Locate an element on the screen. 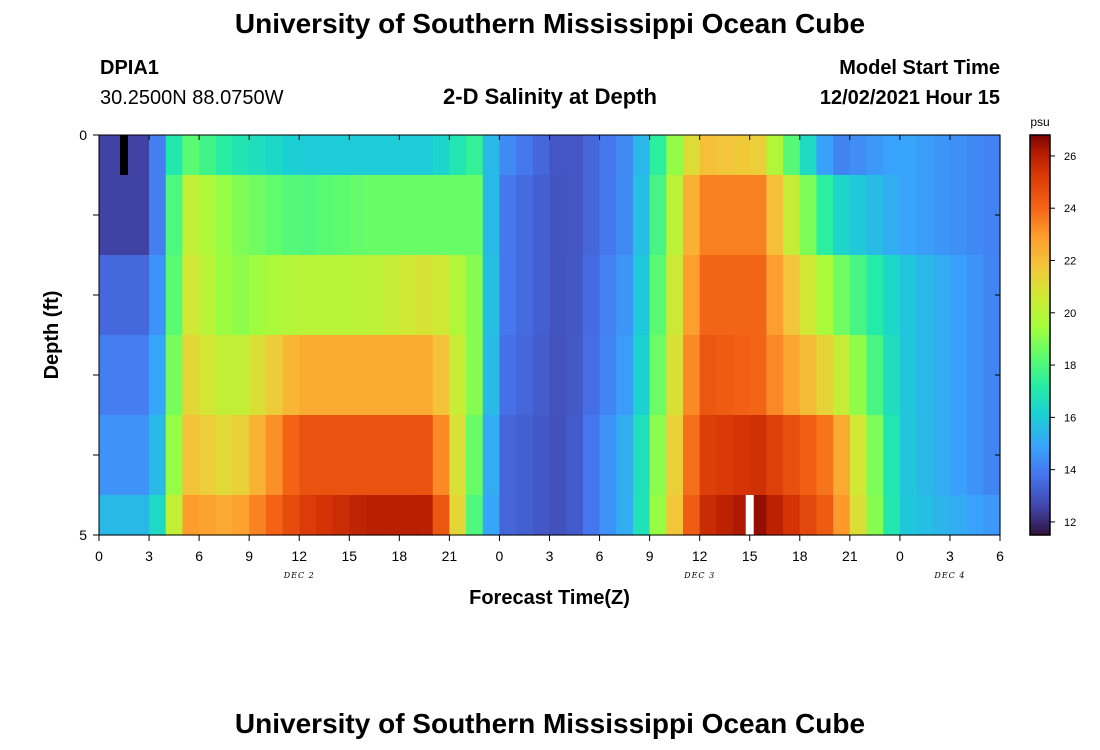 The height and width of the screenshot is (750, 1100). colorbar-unit: psu is located at coordinates (1039, 122).